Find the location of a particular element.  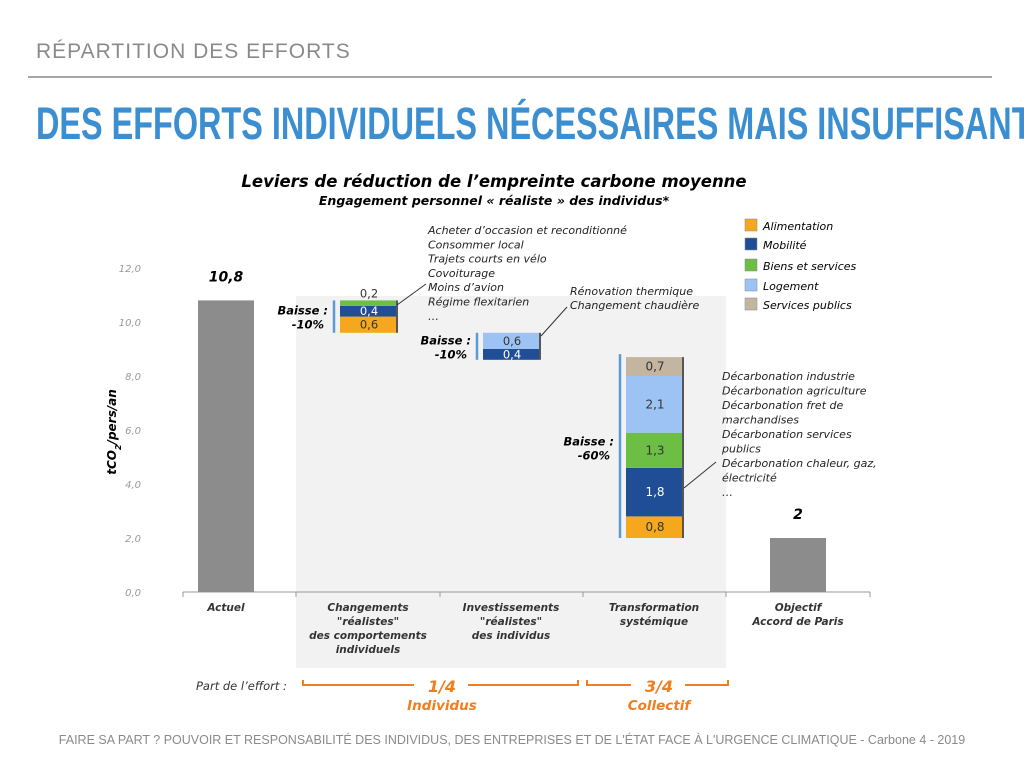

bar-total-label: 2 is located at coordinates (798, 515).